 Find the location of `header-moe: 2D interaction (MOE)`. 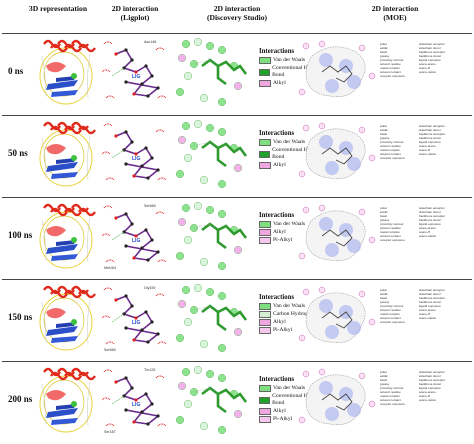

header-moe: 2D interaction (MOE) is located at coordinates (395, 13).